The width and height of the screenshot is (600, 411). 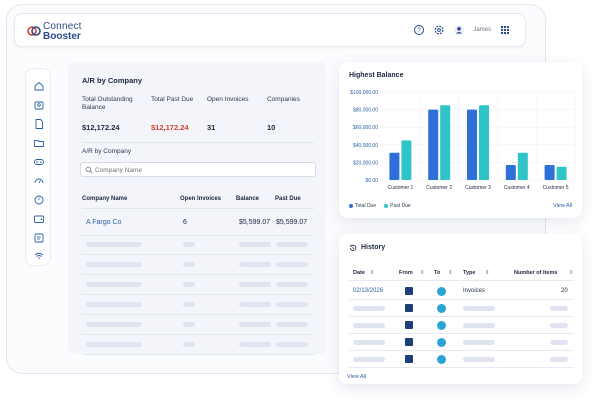 What do you see at coordinates (201, 199) in the screenshot?
I see `col-open-invoices: Open Invoices` at bounding box center [201, 199].